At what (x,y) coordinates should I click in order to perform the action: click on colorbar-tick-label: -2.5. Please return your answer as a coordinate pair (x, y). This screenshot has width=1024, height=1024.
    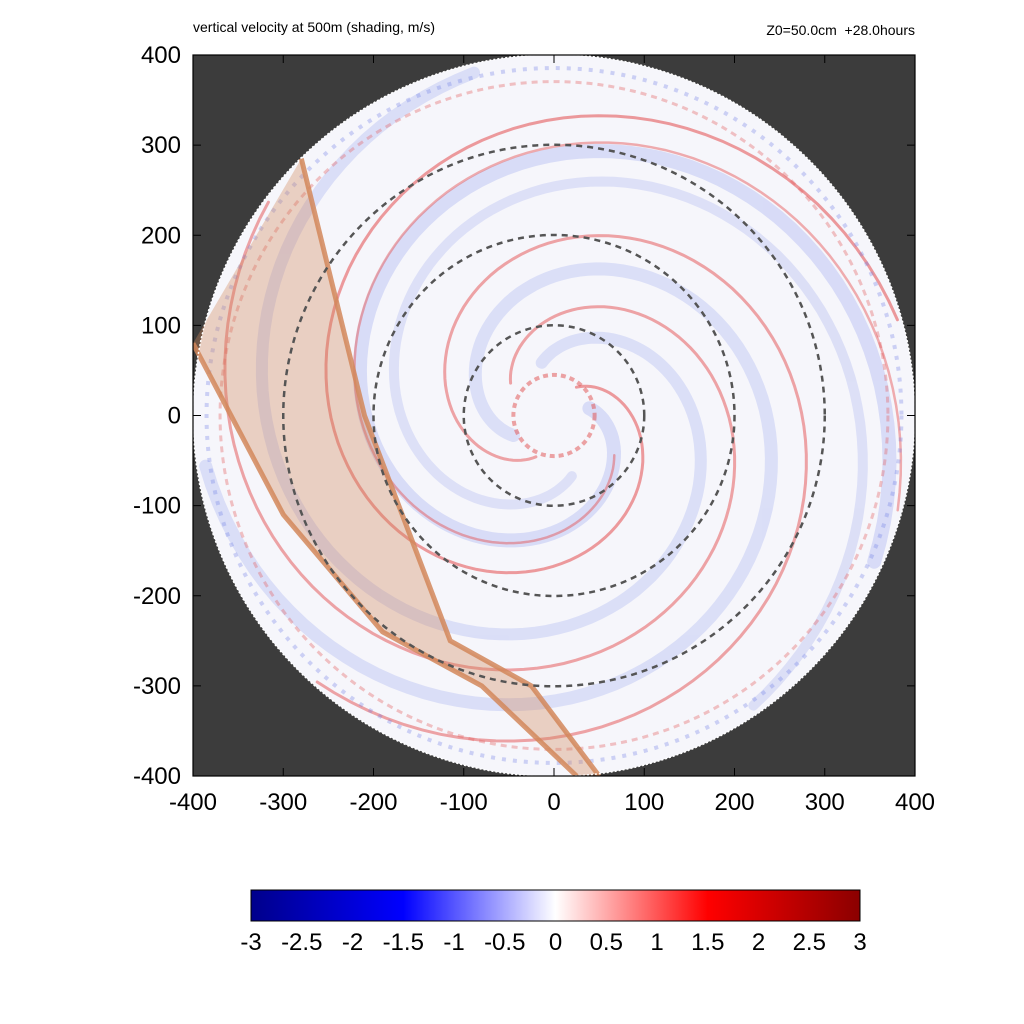
    Looking at the image, I should click on (301, 942).